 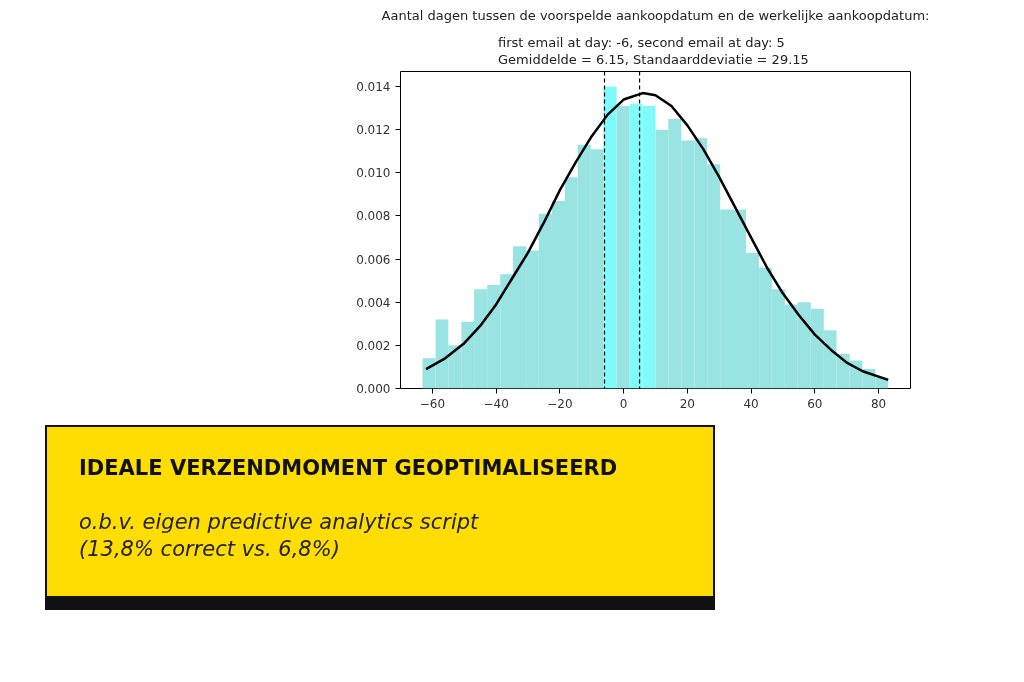 I want to click on y-tick-label: 0.004, so click(x=373, y=302).